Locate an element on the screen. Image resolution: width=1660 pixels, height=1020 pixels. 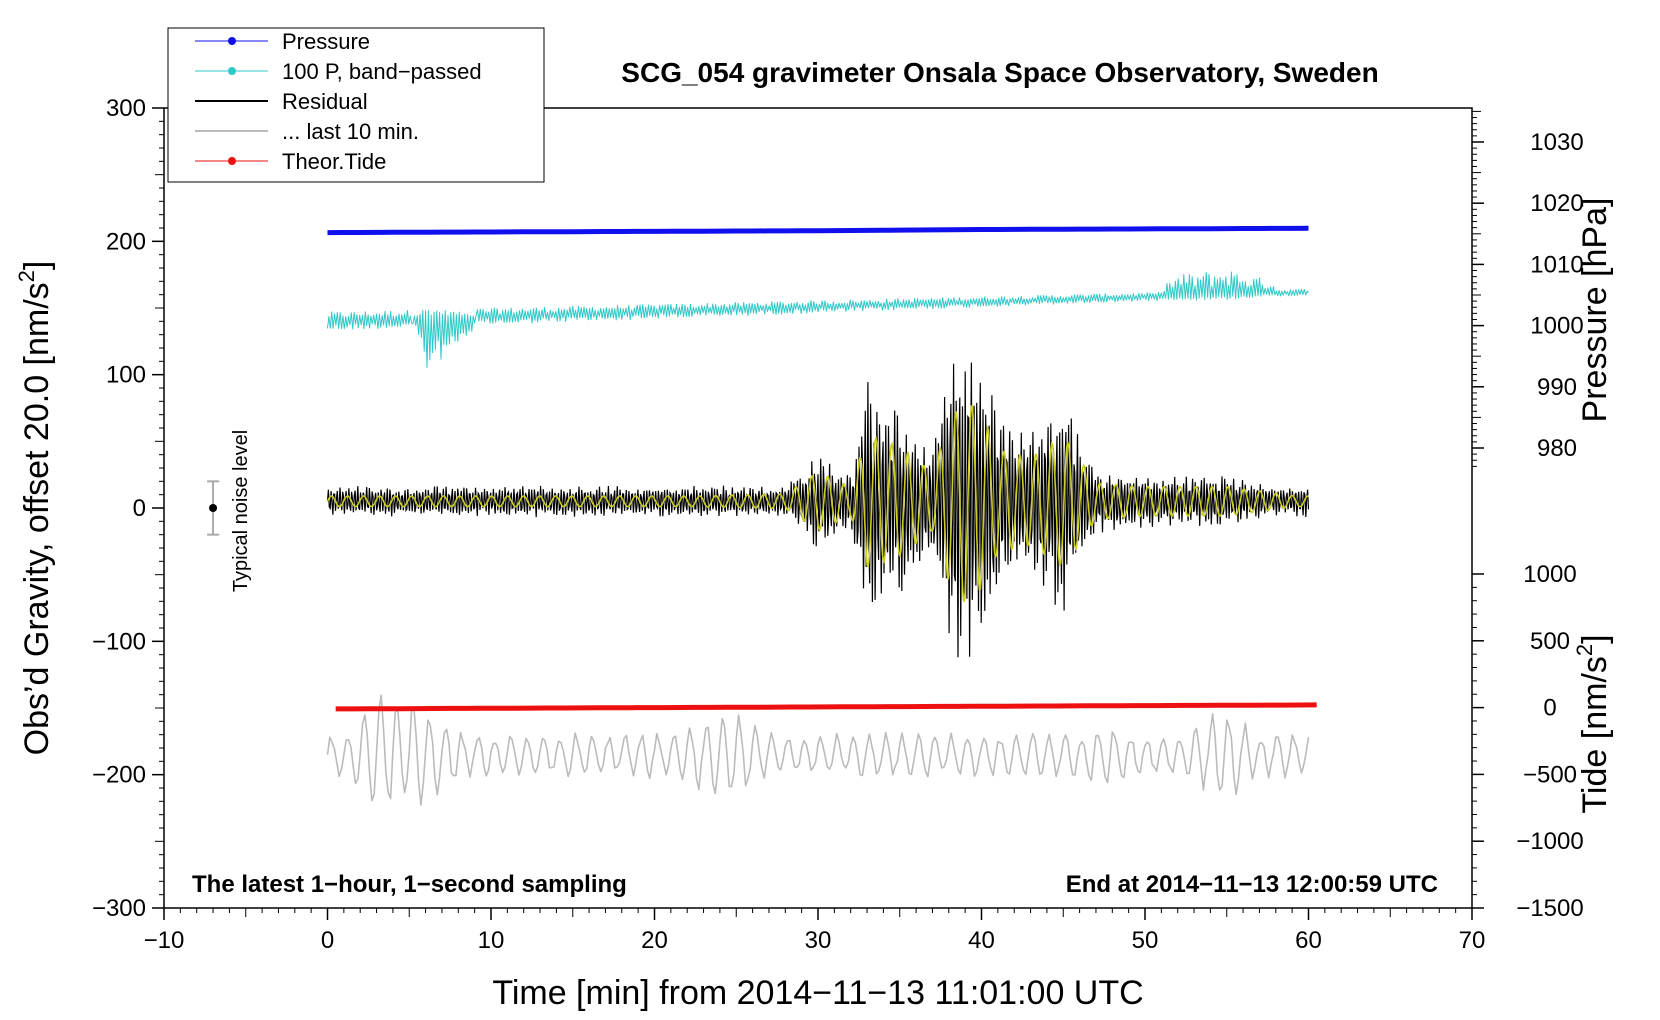
left-tick-label-4: 100 is located at coordinates (126, 375).